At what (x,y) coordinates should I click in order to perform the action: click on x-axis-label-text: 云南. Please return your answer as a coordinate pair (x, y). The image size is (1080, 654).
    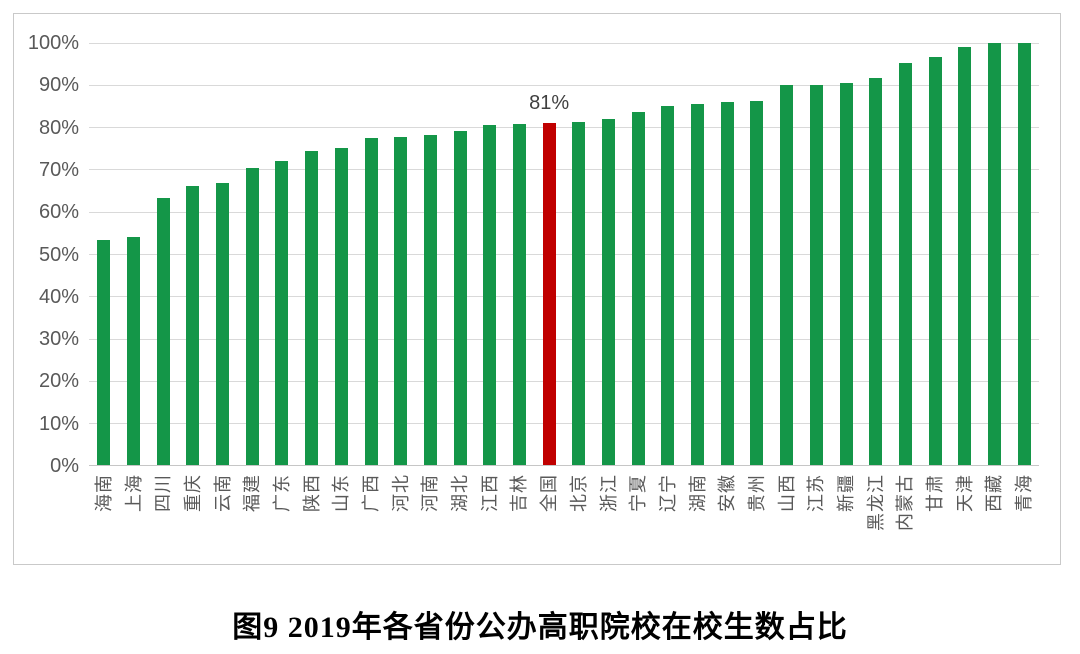
    Looking at the image, I should click on (222, 493).